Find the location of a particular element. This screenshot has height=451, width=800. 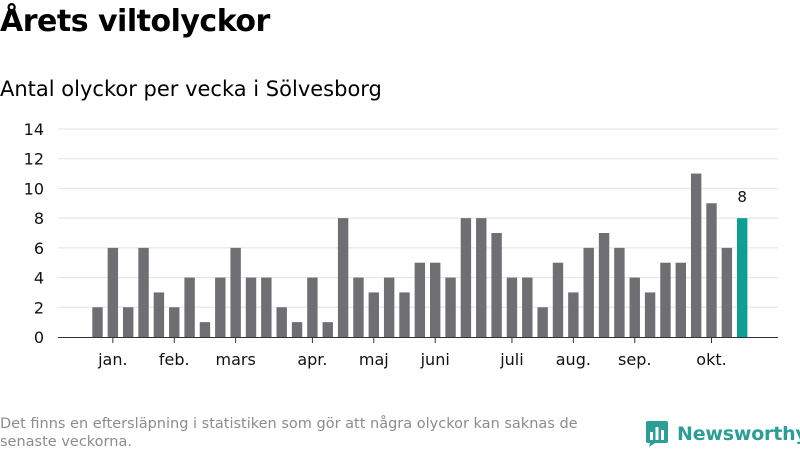

x-tick-label: okt. is located at coordinates (711, 359).